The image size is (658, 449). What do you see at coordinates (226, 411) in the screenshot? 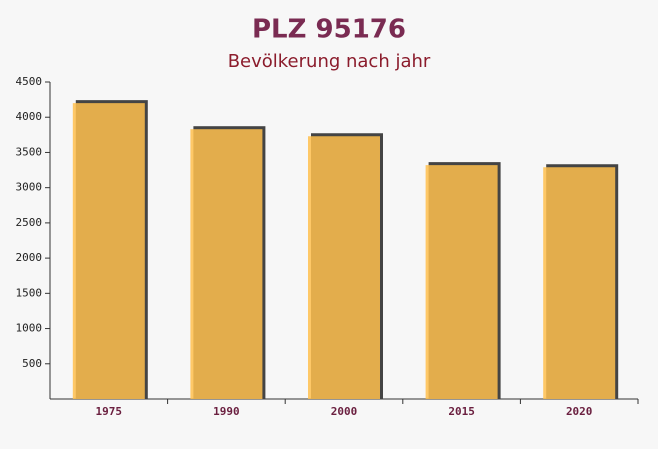
I see `x-tick-label: 1990` at bounding box center [226, 411].